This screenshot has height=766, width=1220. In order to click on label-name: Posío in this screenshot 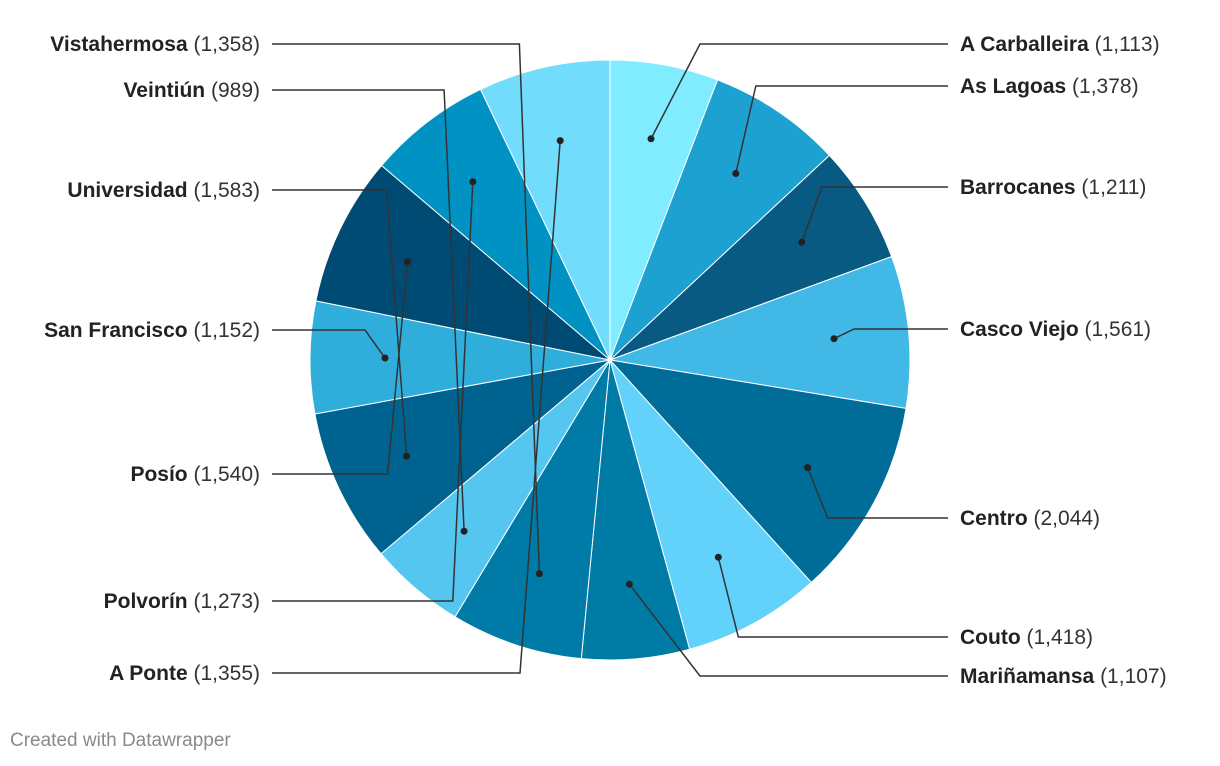, I will do `click(158, 474)`.